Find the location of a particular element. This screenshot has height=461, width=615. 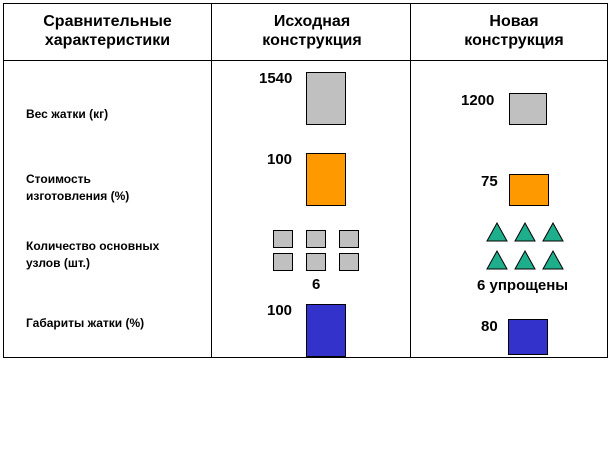

row-label-cost: Стоимость изготовления (%) is located at coordinates (78, 187).